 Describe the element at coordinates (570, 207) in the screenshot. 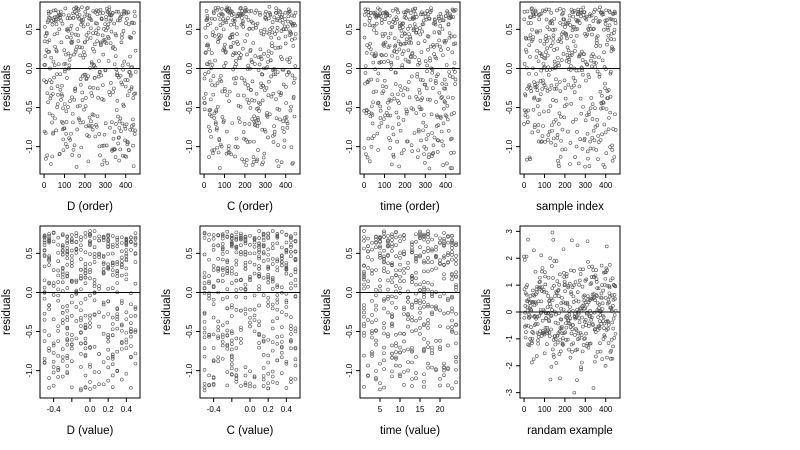

I see `x-axis-title: sample index` at that location.